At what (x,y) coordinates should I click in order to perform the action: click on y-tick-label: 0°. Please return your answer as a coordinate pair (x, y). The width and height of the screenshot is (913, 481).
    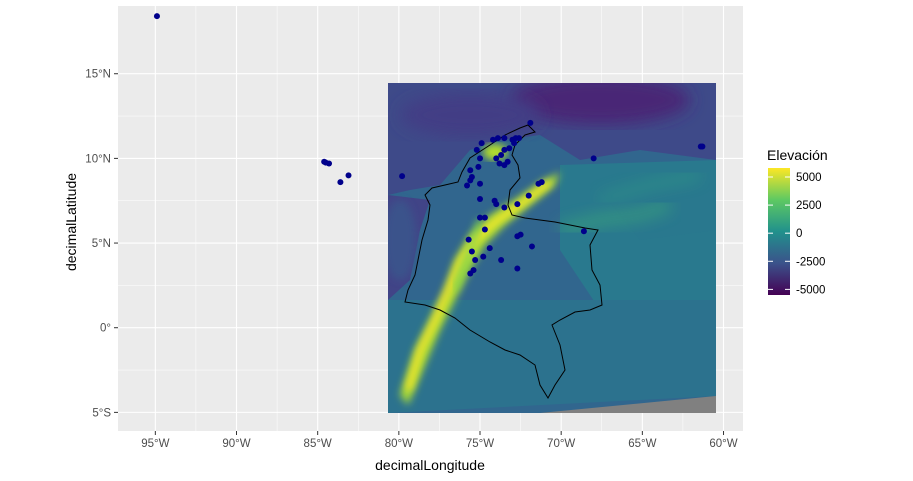
    Looking at the image, I should click on (105, 329).